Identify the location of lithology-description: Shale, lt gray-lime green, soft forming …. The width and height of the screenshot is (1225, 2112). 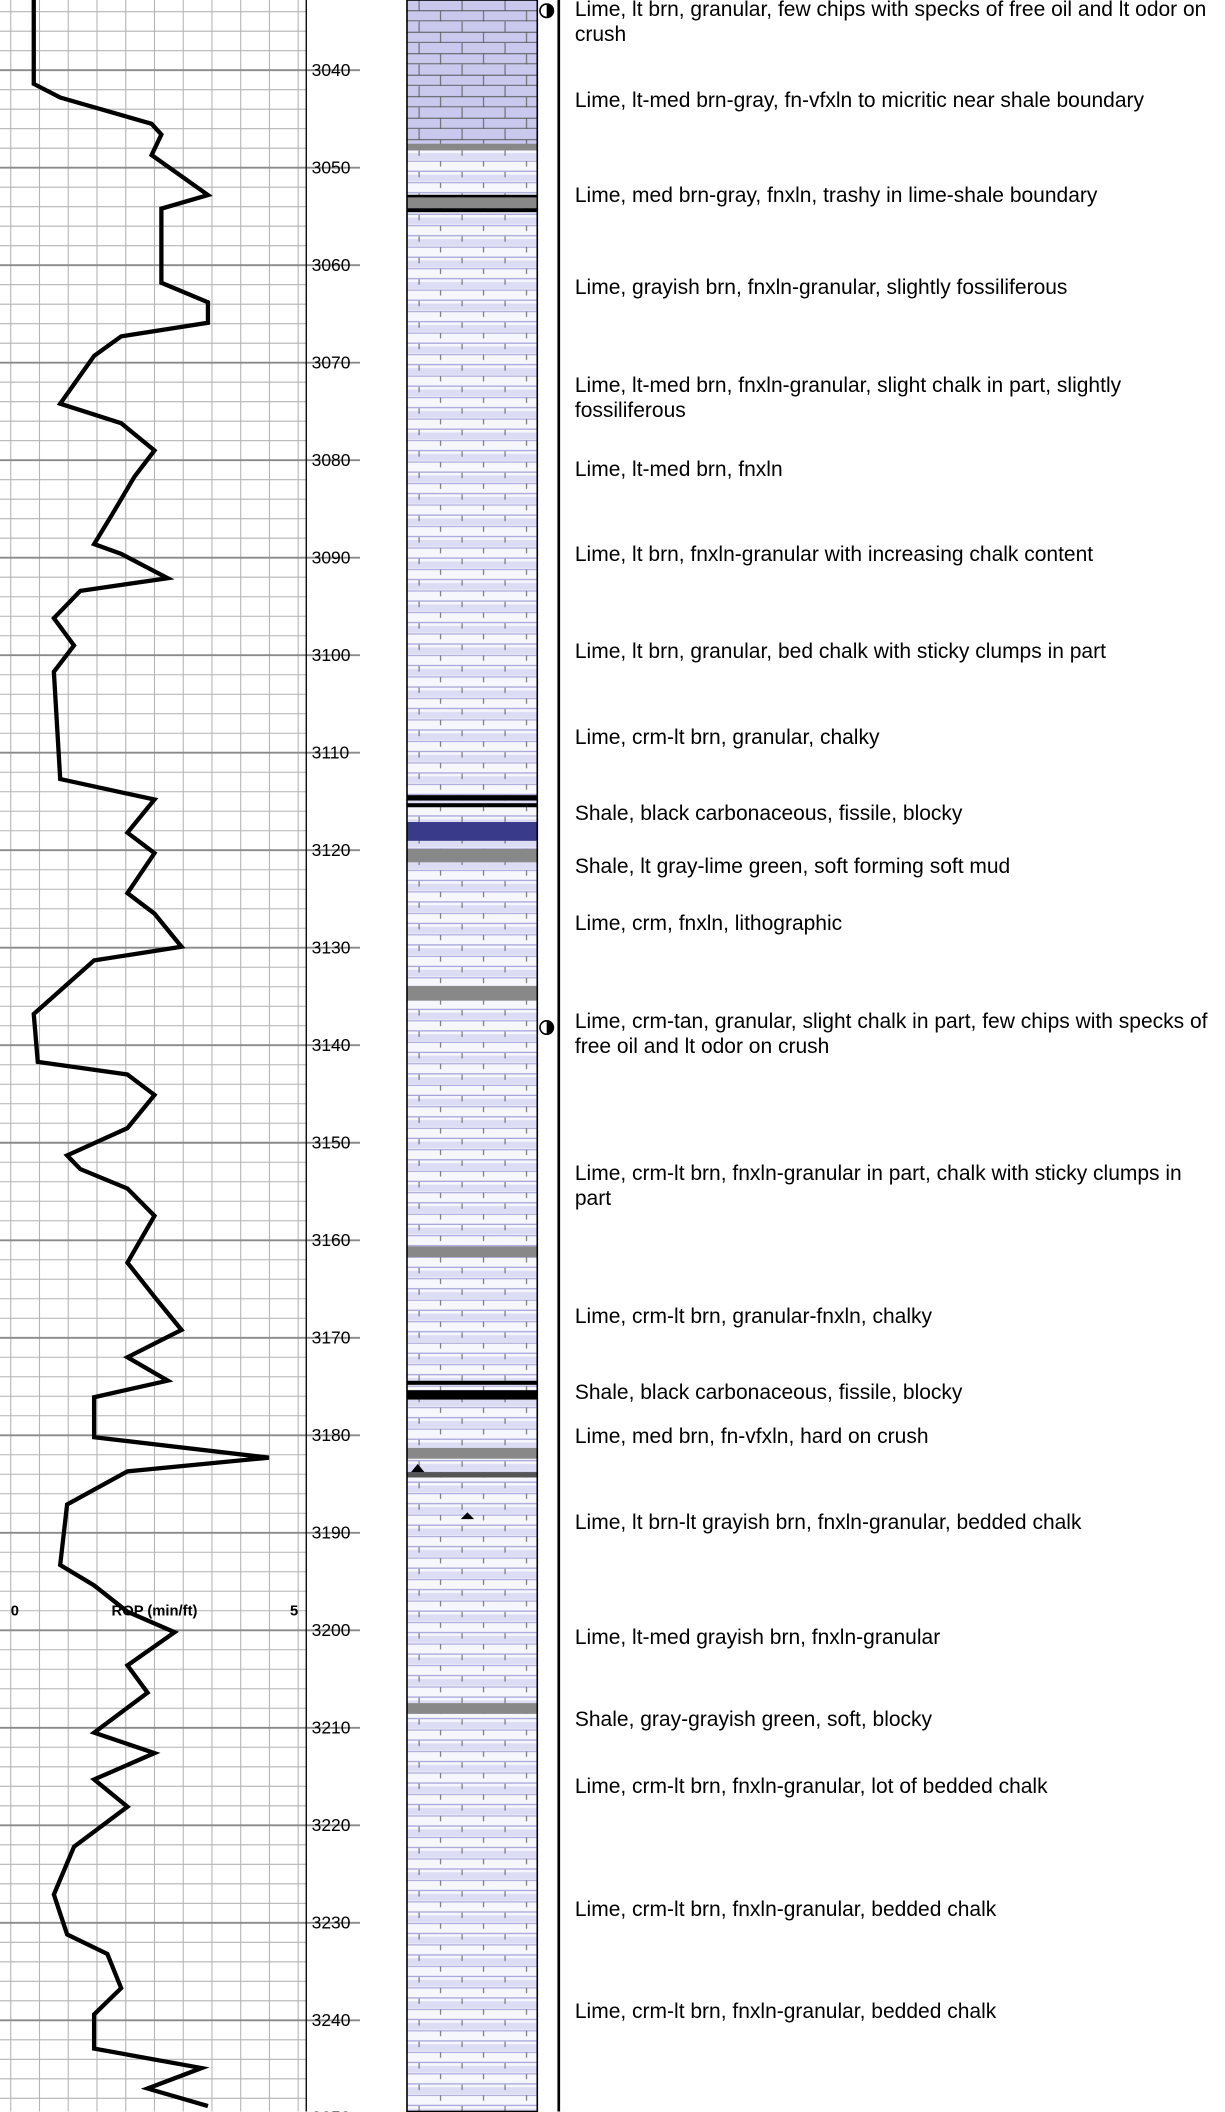
(792, 866).